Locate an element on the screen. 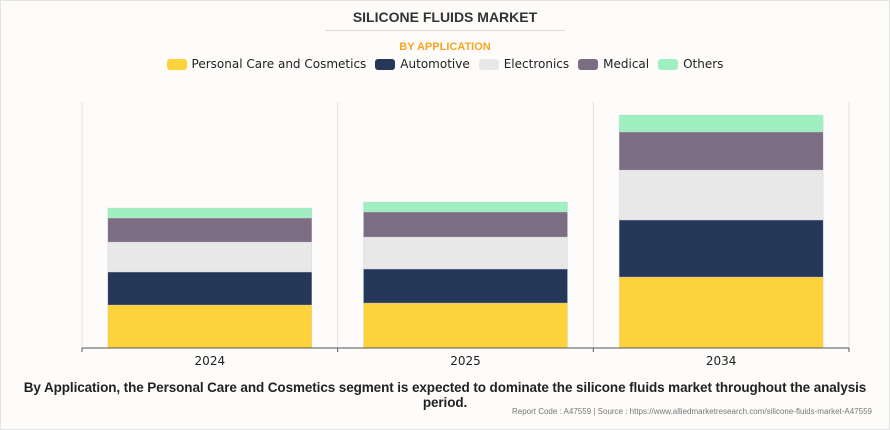  bar-segment-medical-2034 is located at coordinates (721, 151).